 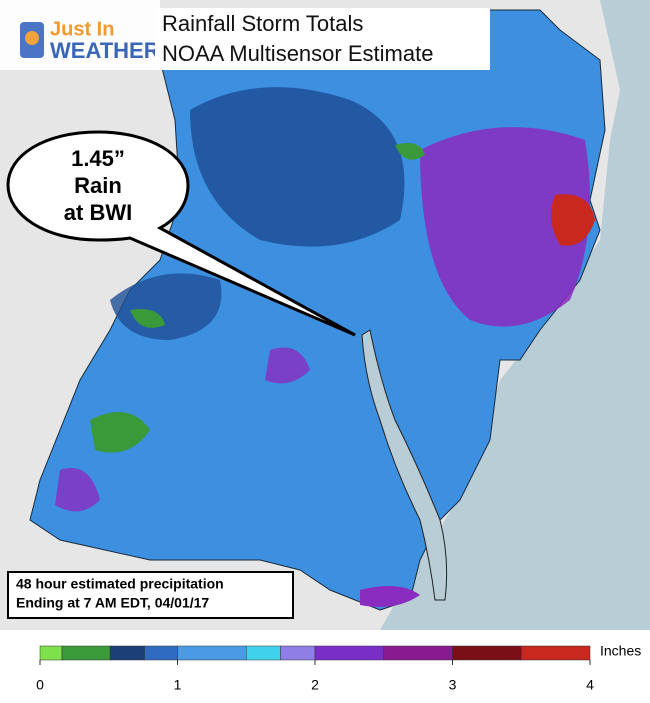 What do you see at coordinates (262, 23) in the screenshot?
I see `title: Rainfall Storm Totals` at bounding box center [262, 23].